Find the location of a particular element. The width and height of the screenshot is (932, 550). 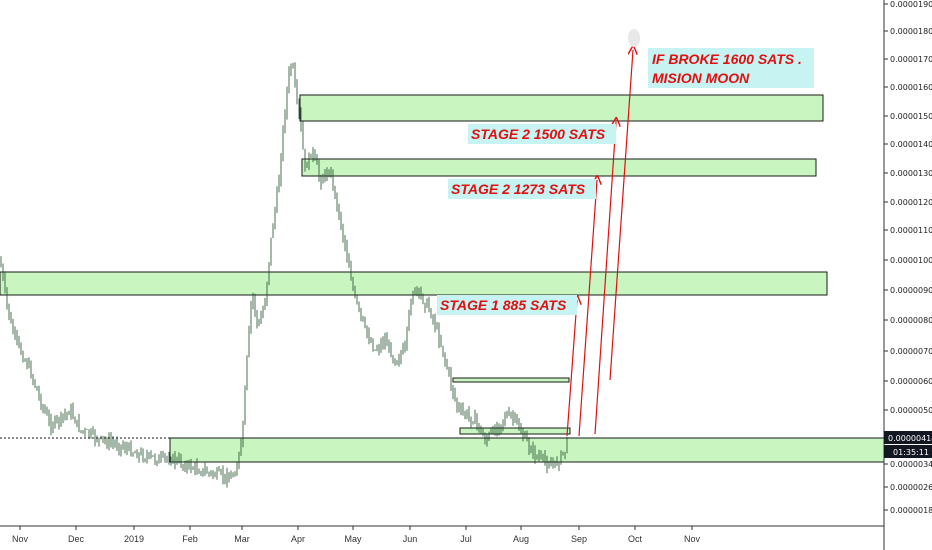

countdown-text: 01:35:11 is located at coordinates (911, 452).